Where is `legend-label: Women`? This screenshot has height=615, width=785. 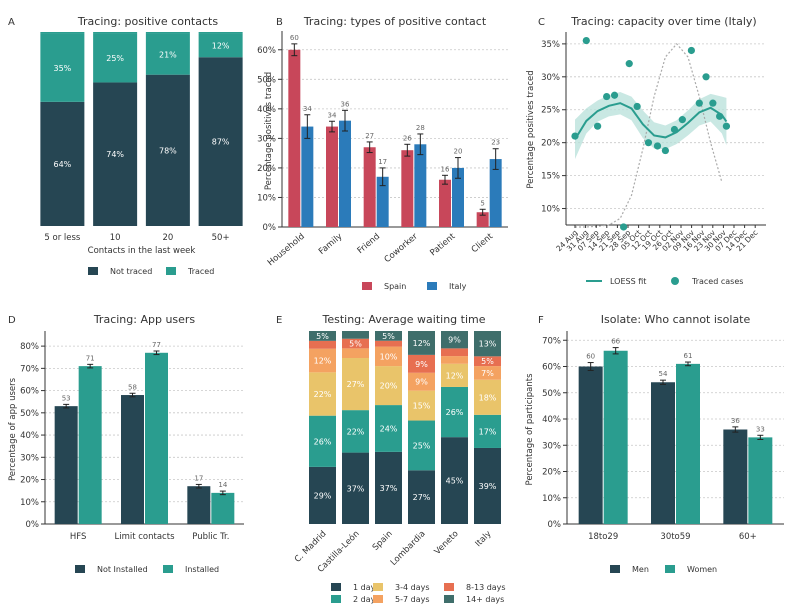 legend-label: Women is located at coordinates (702, 569).